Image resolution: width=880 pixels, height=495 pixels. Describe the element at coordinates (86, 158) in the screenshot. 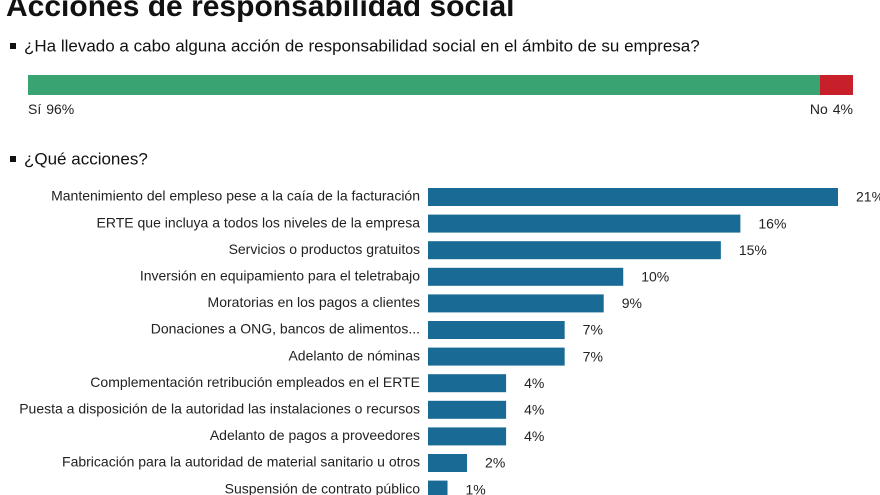

I see `question: ¿Qué acciones?` at that location.